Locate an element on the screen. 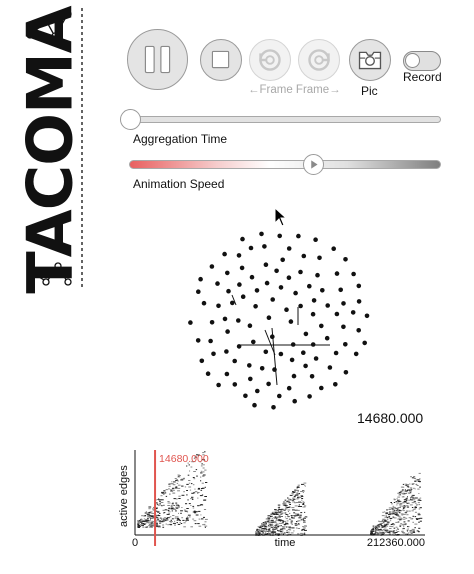 The width and height of the screenshot is (474, 574). pause-button is located at coordinates (157, 59).